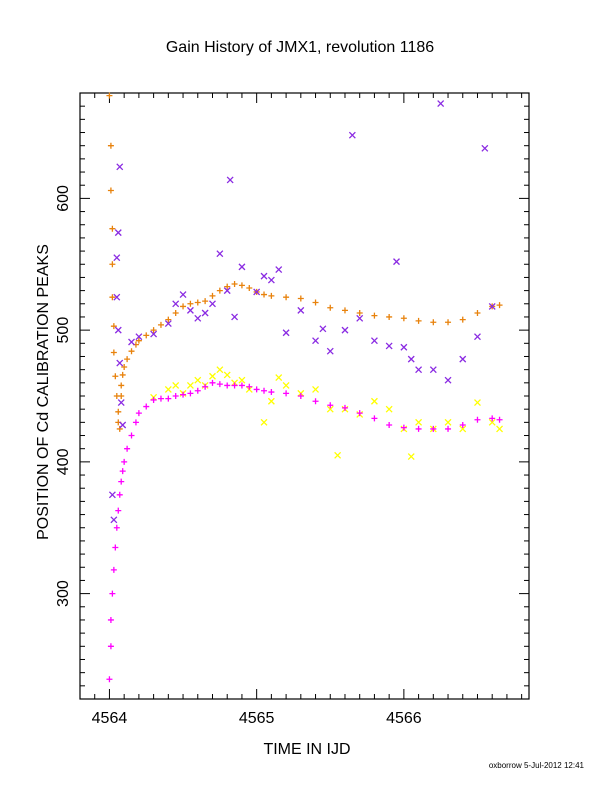 This screenshot has width=612, height=792. Describe the element at coordinates (306, 749) in the screenshot. I see `x-axis-label: TIME IN IJD` at that location.